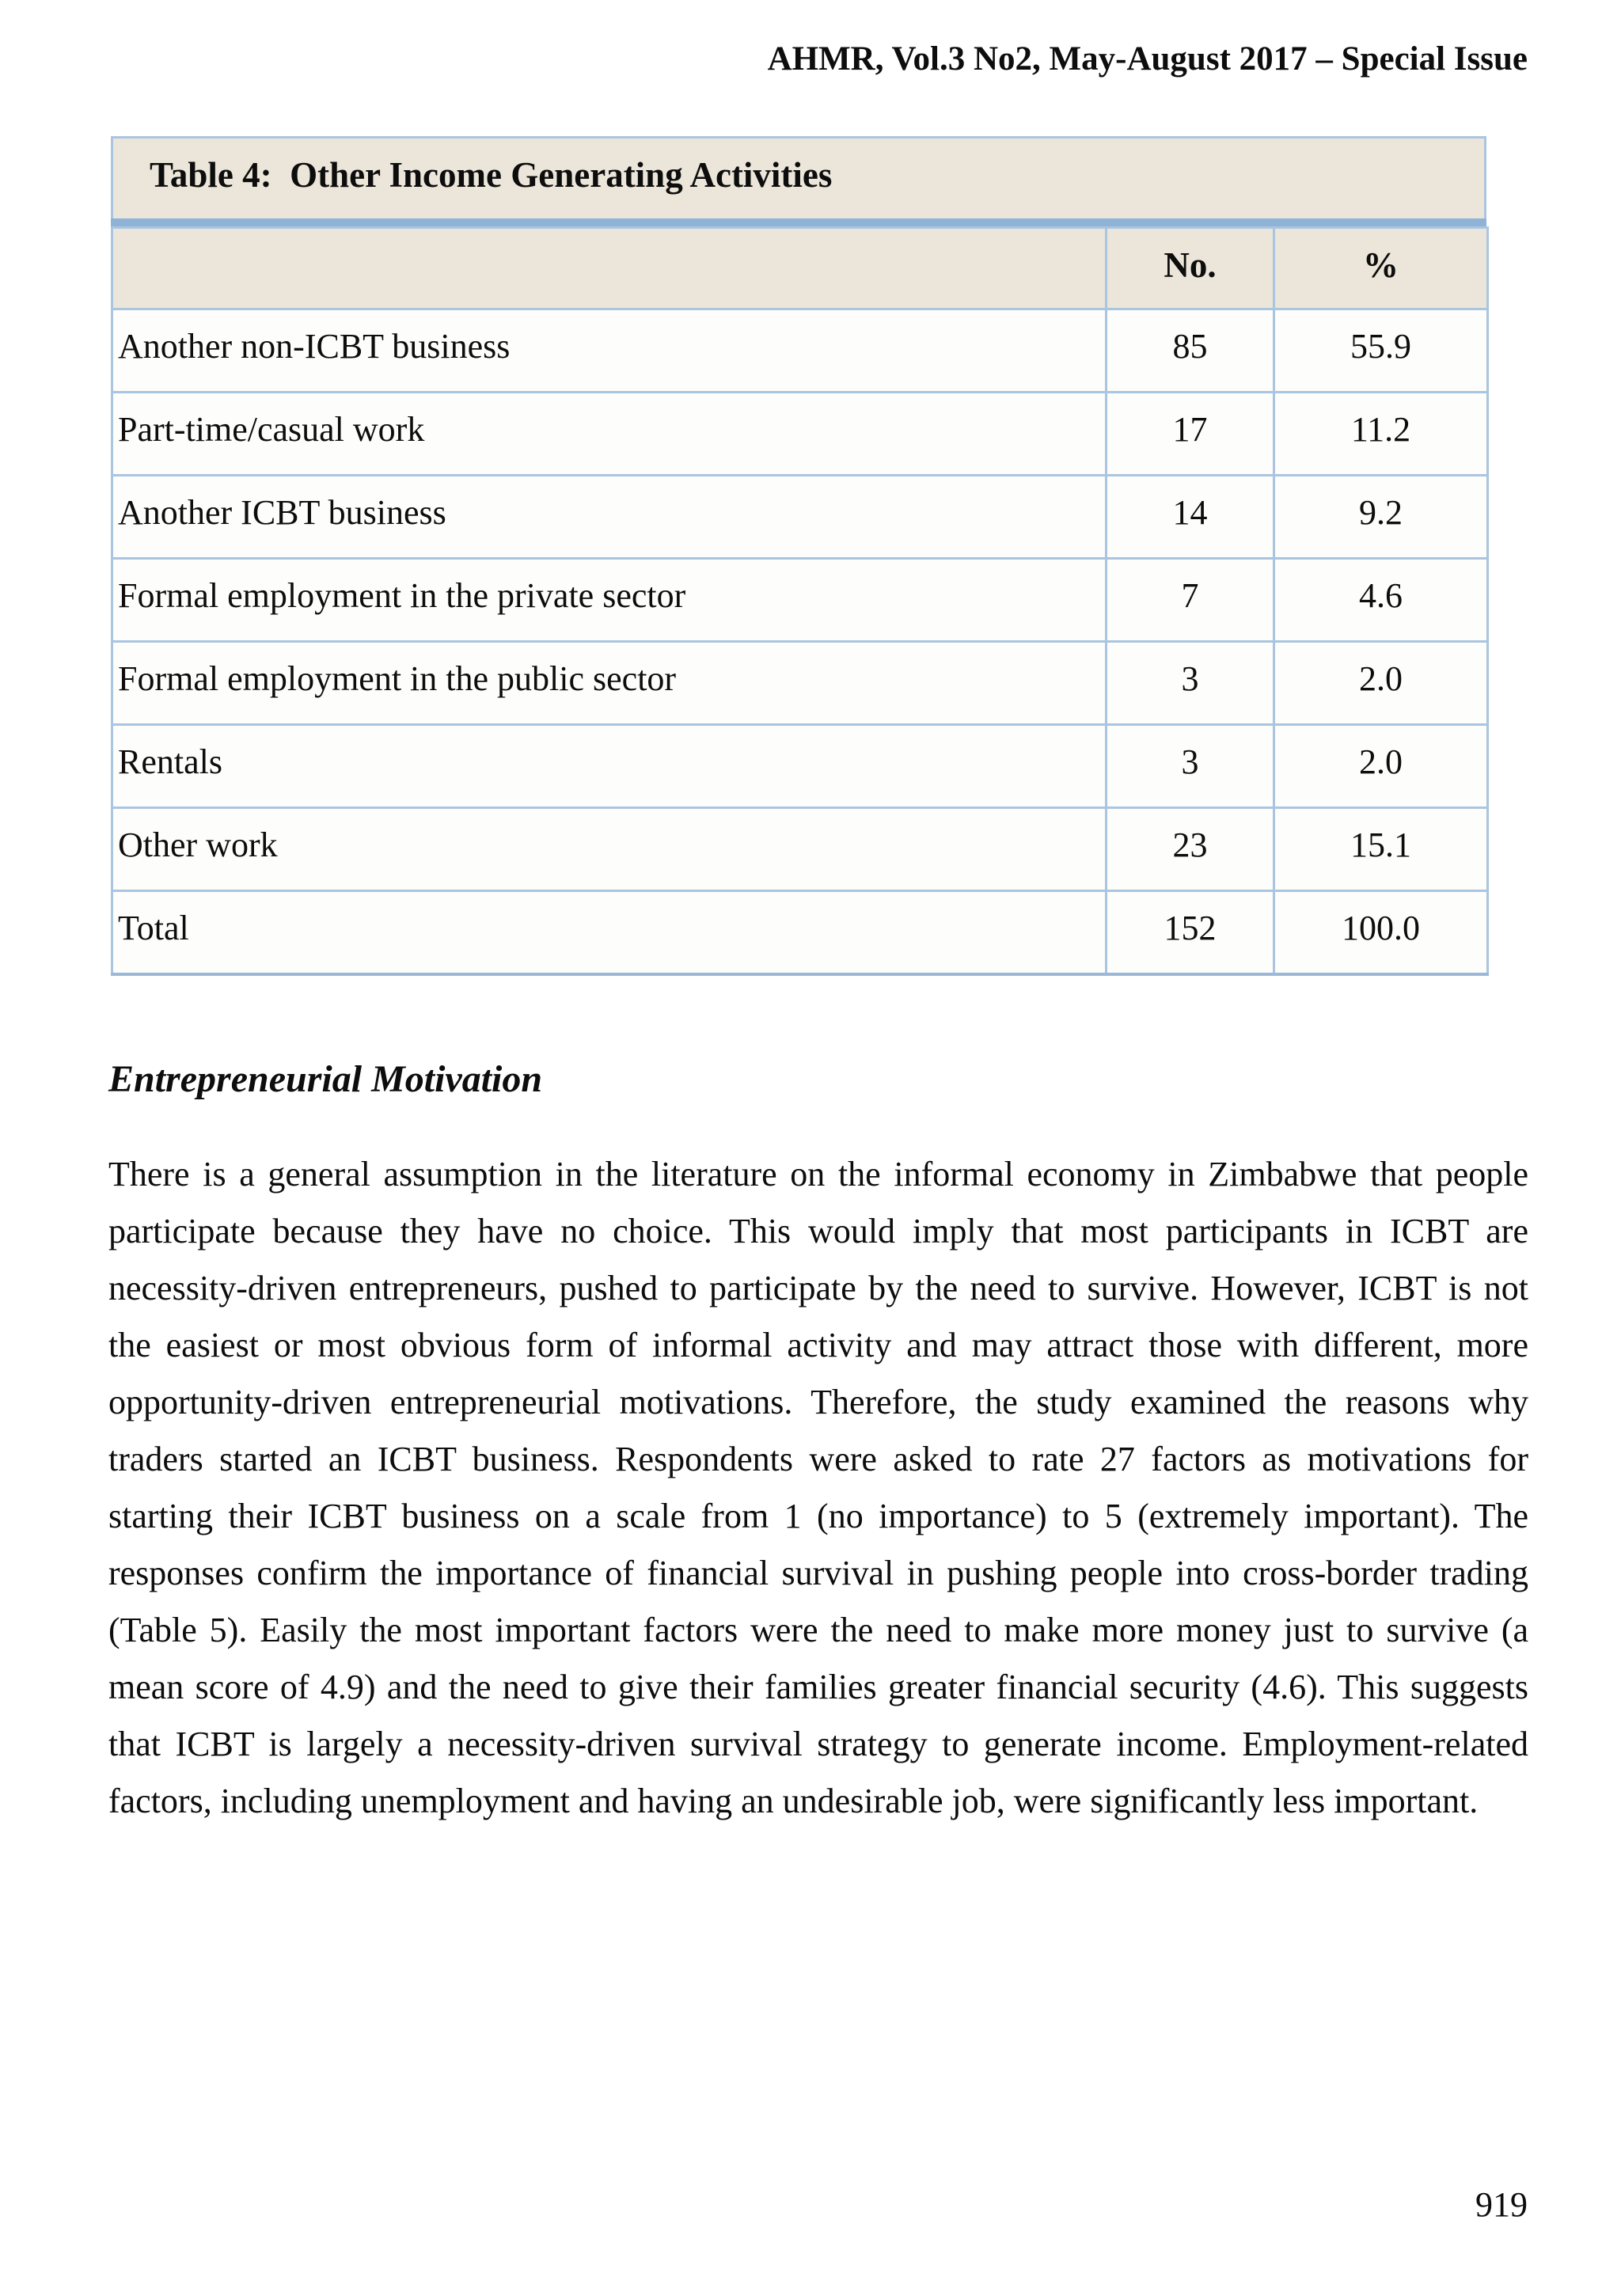  What do you see at coordinates (798, 222) in the screenshot?
I see `table4-divider` at bounding box center [798, 222].